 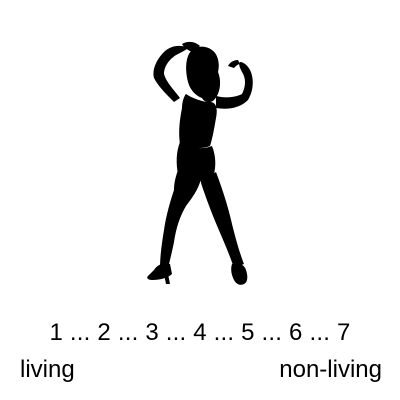 What do you see at coordinates (104, 332) in the screenshot?
I see `scale-point-2: 2` at bounding box center [104, 332].